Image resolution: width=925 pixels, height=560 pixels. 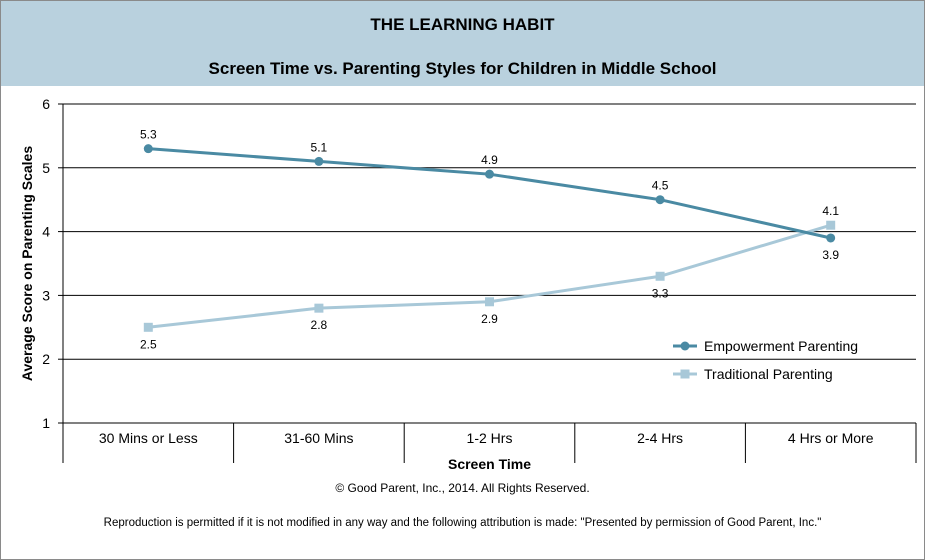 I want to click on x-tick-label: 1-2 Hrs, so click(x=490, y=438).